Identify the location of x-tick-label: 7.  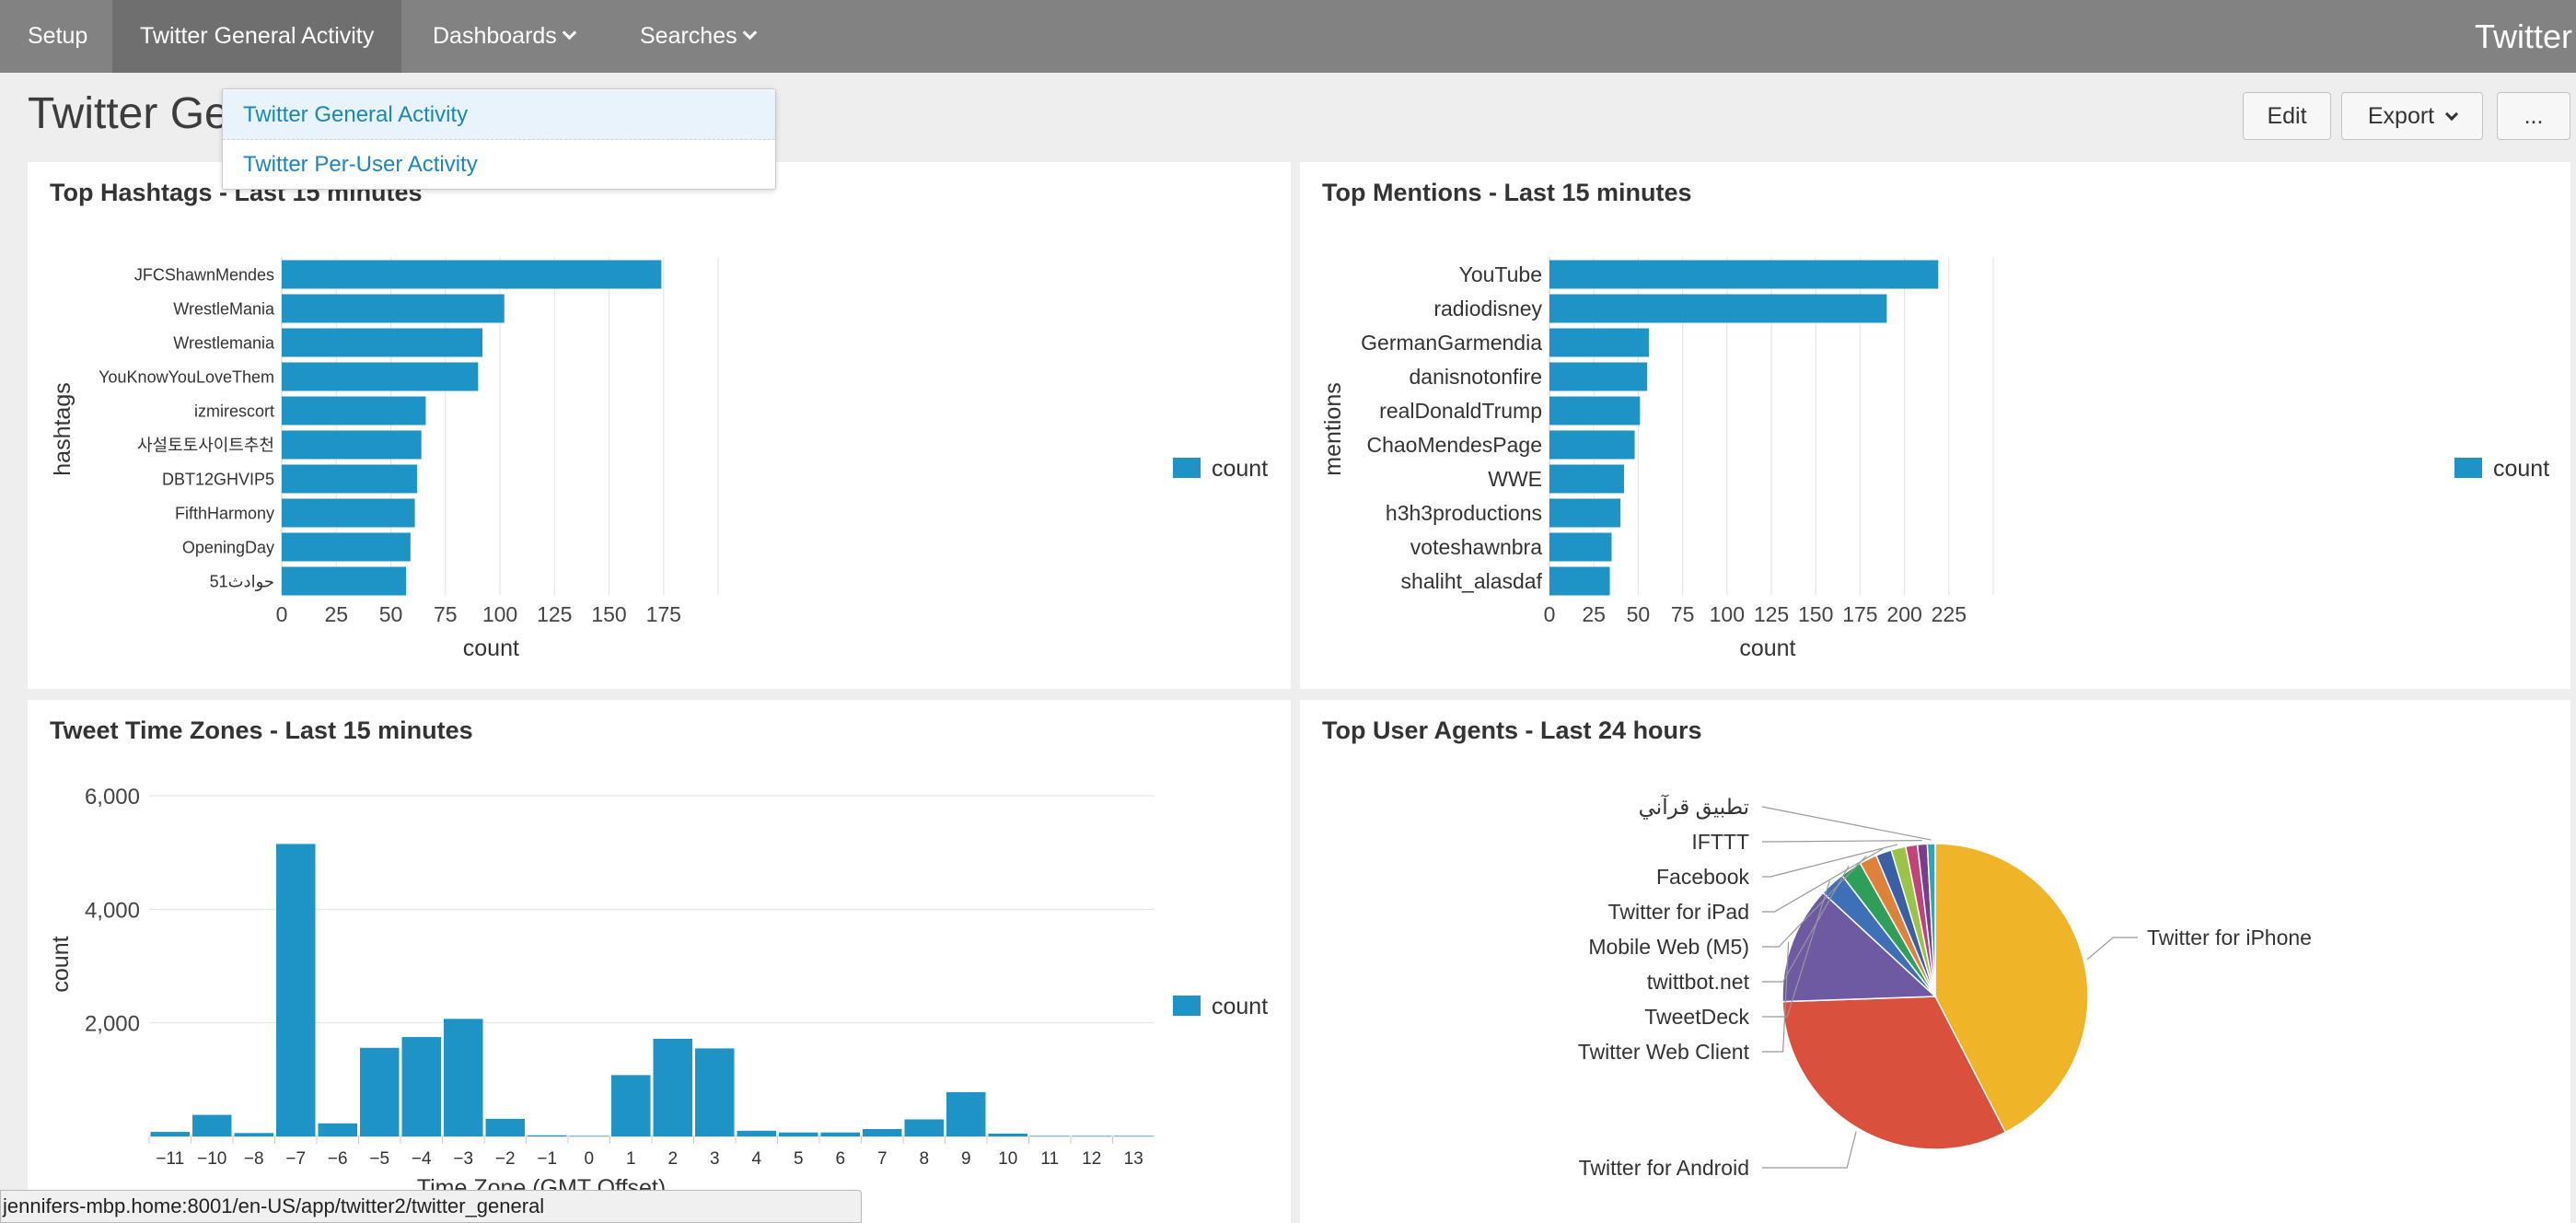
(882, 1159).